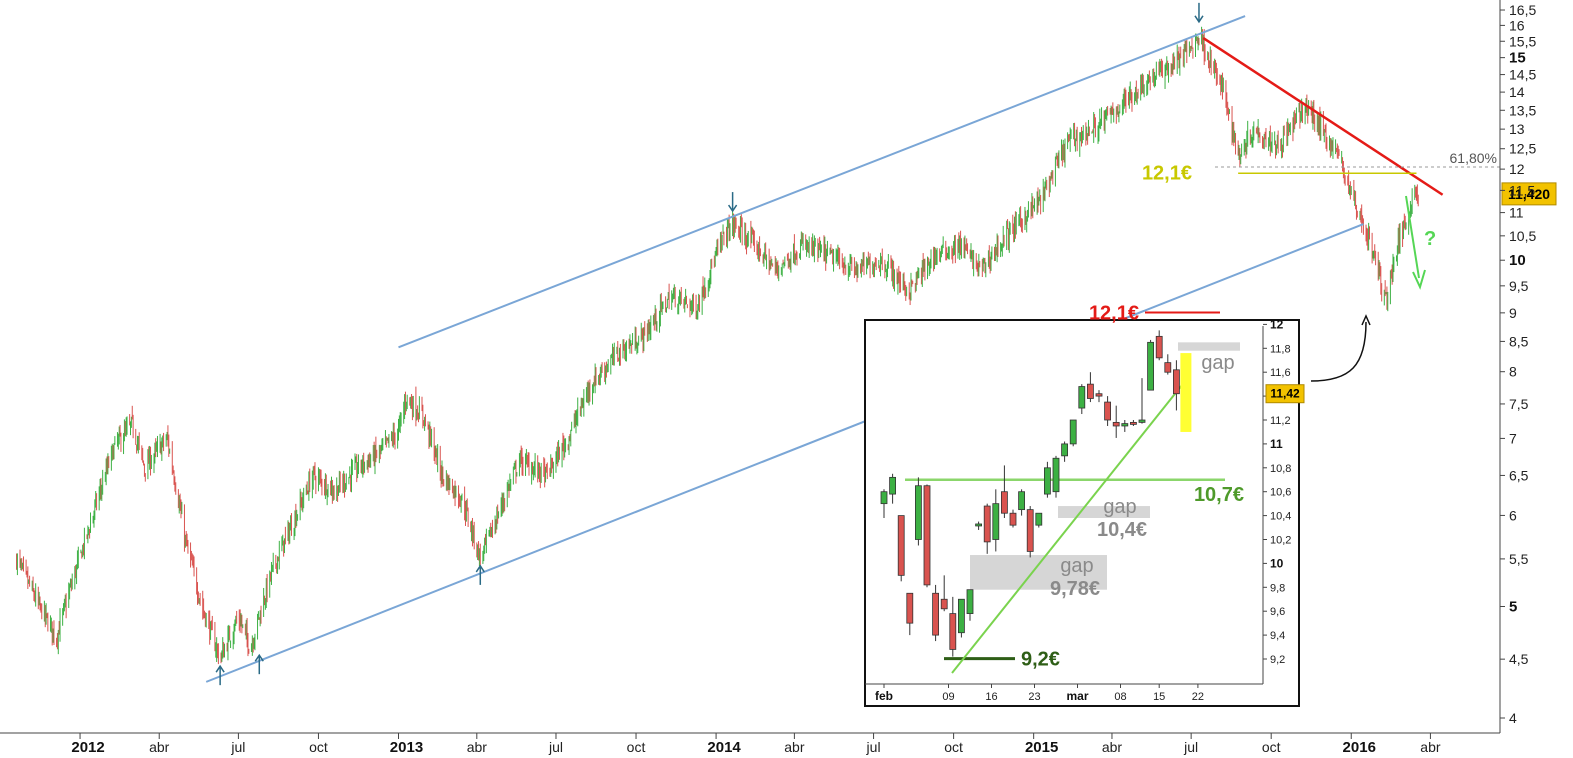  What do you see at coordinates (1277, 636) in the screenshot?
I see `inset-price-tick-label: 9,4` at bounding box center [1277, 636].